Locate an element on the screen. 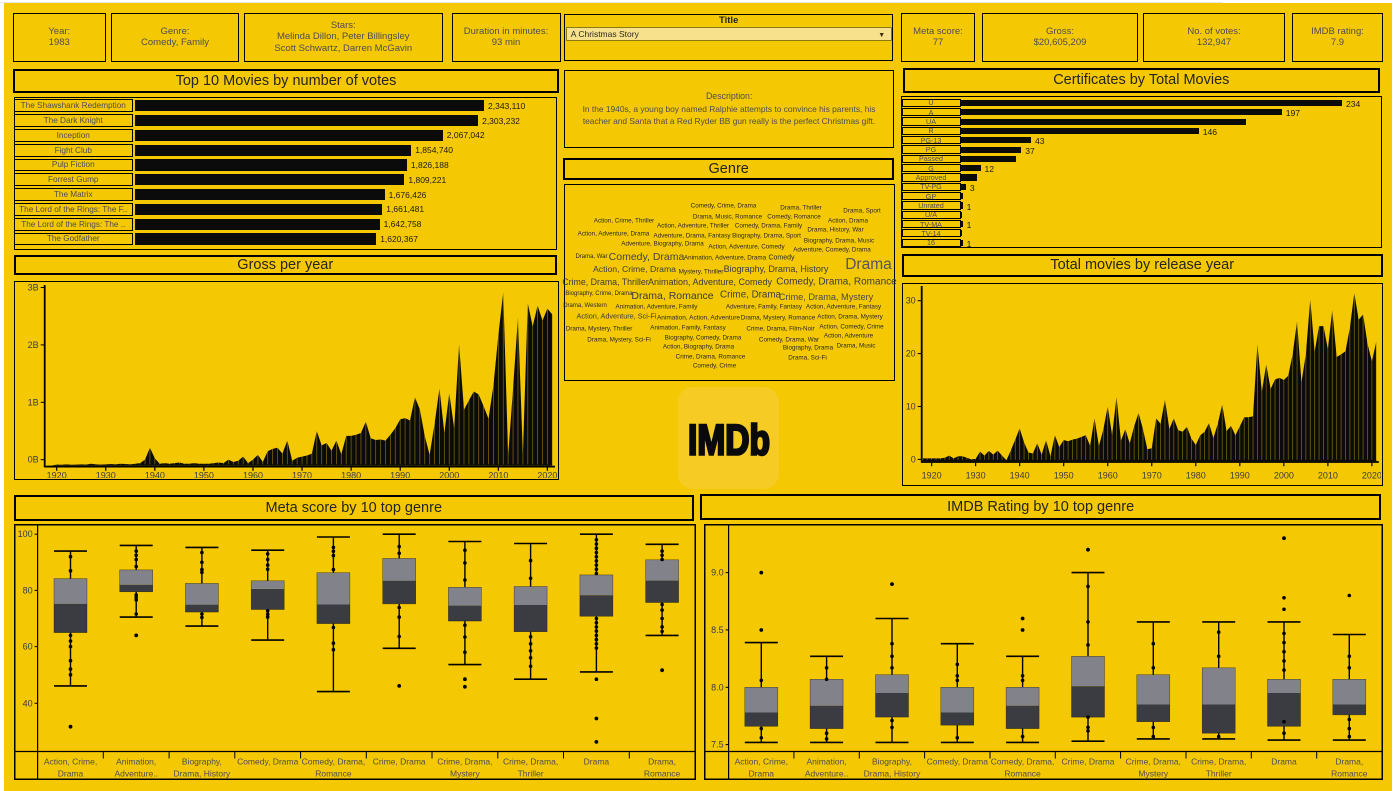 The height and width of the screenshot is (791, 1395). svg-text: 8.0 is located at coordinates (717, 687).